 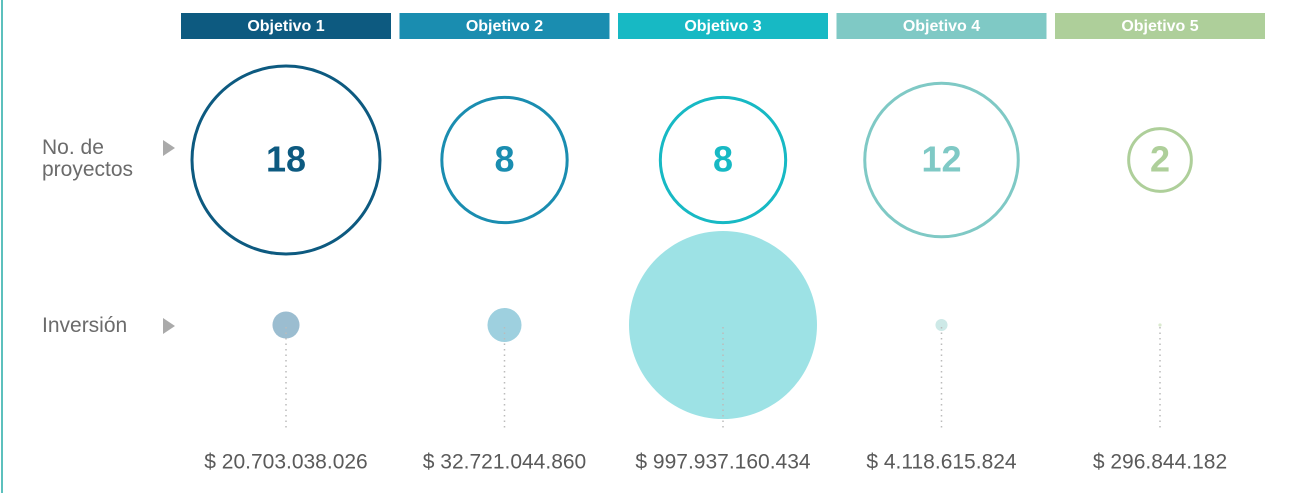 I want to click on row-label: Inversión, so click(x=85, y=325).